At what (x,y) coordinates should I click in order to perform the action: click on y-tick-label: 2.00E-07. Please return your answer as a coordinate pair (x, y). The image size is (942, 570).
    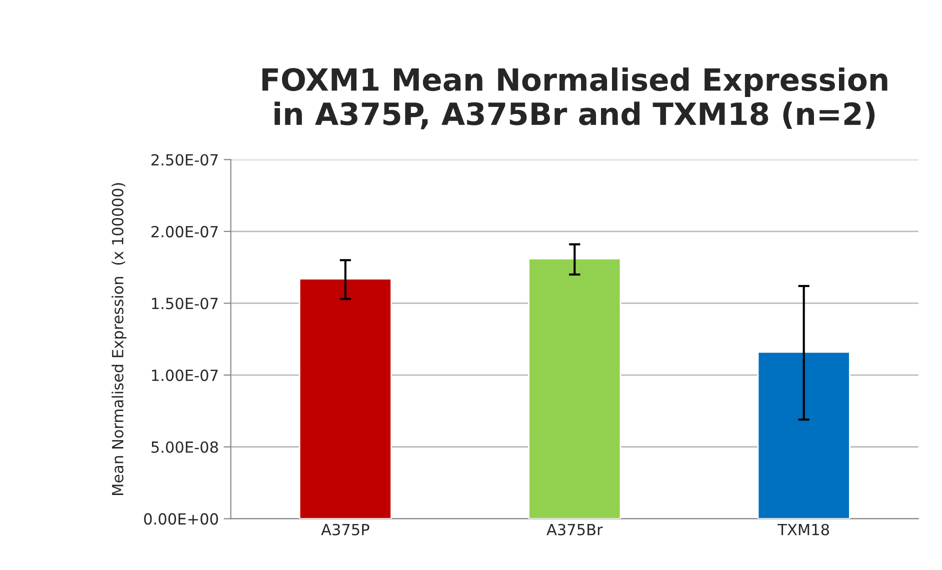
    Looking at the image, I should click on (184, 232).